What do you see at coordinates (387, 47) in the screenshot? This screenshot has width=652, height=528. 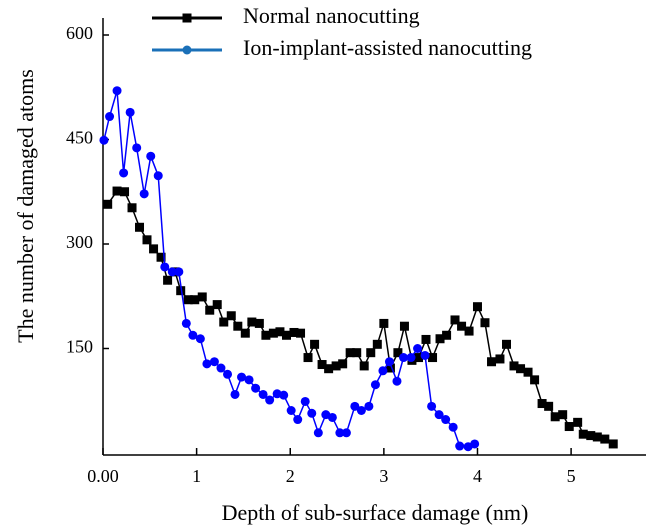 I see `legend-label: Ion-implant-assisted nanocutting` at bounding box center [387, 47].